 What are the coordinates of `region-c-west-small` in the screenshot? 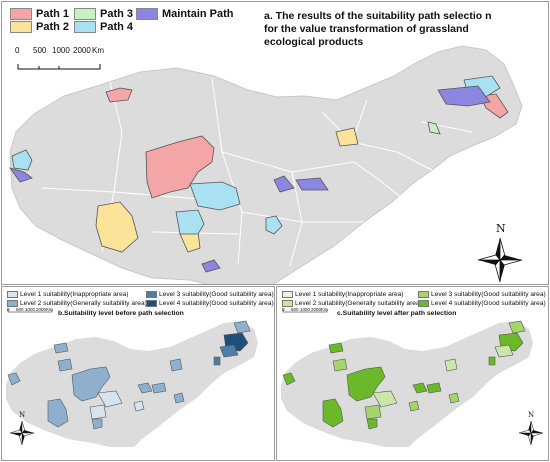 It's located at (340, 365).